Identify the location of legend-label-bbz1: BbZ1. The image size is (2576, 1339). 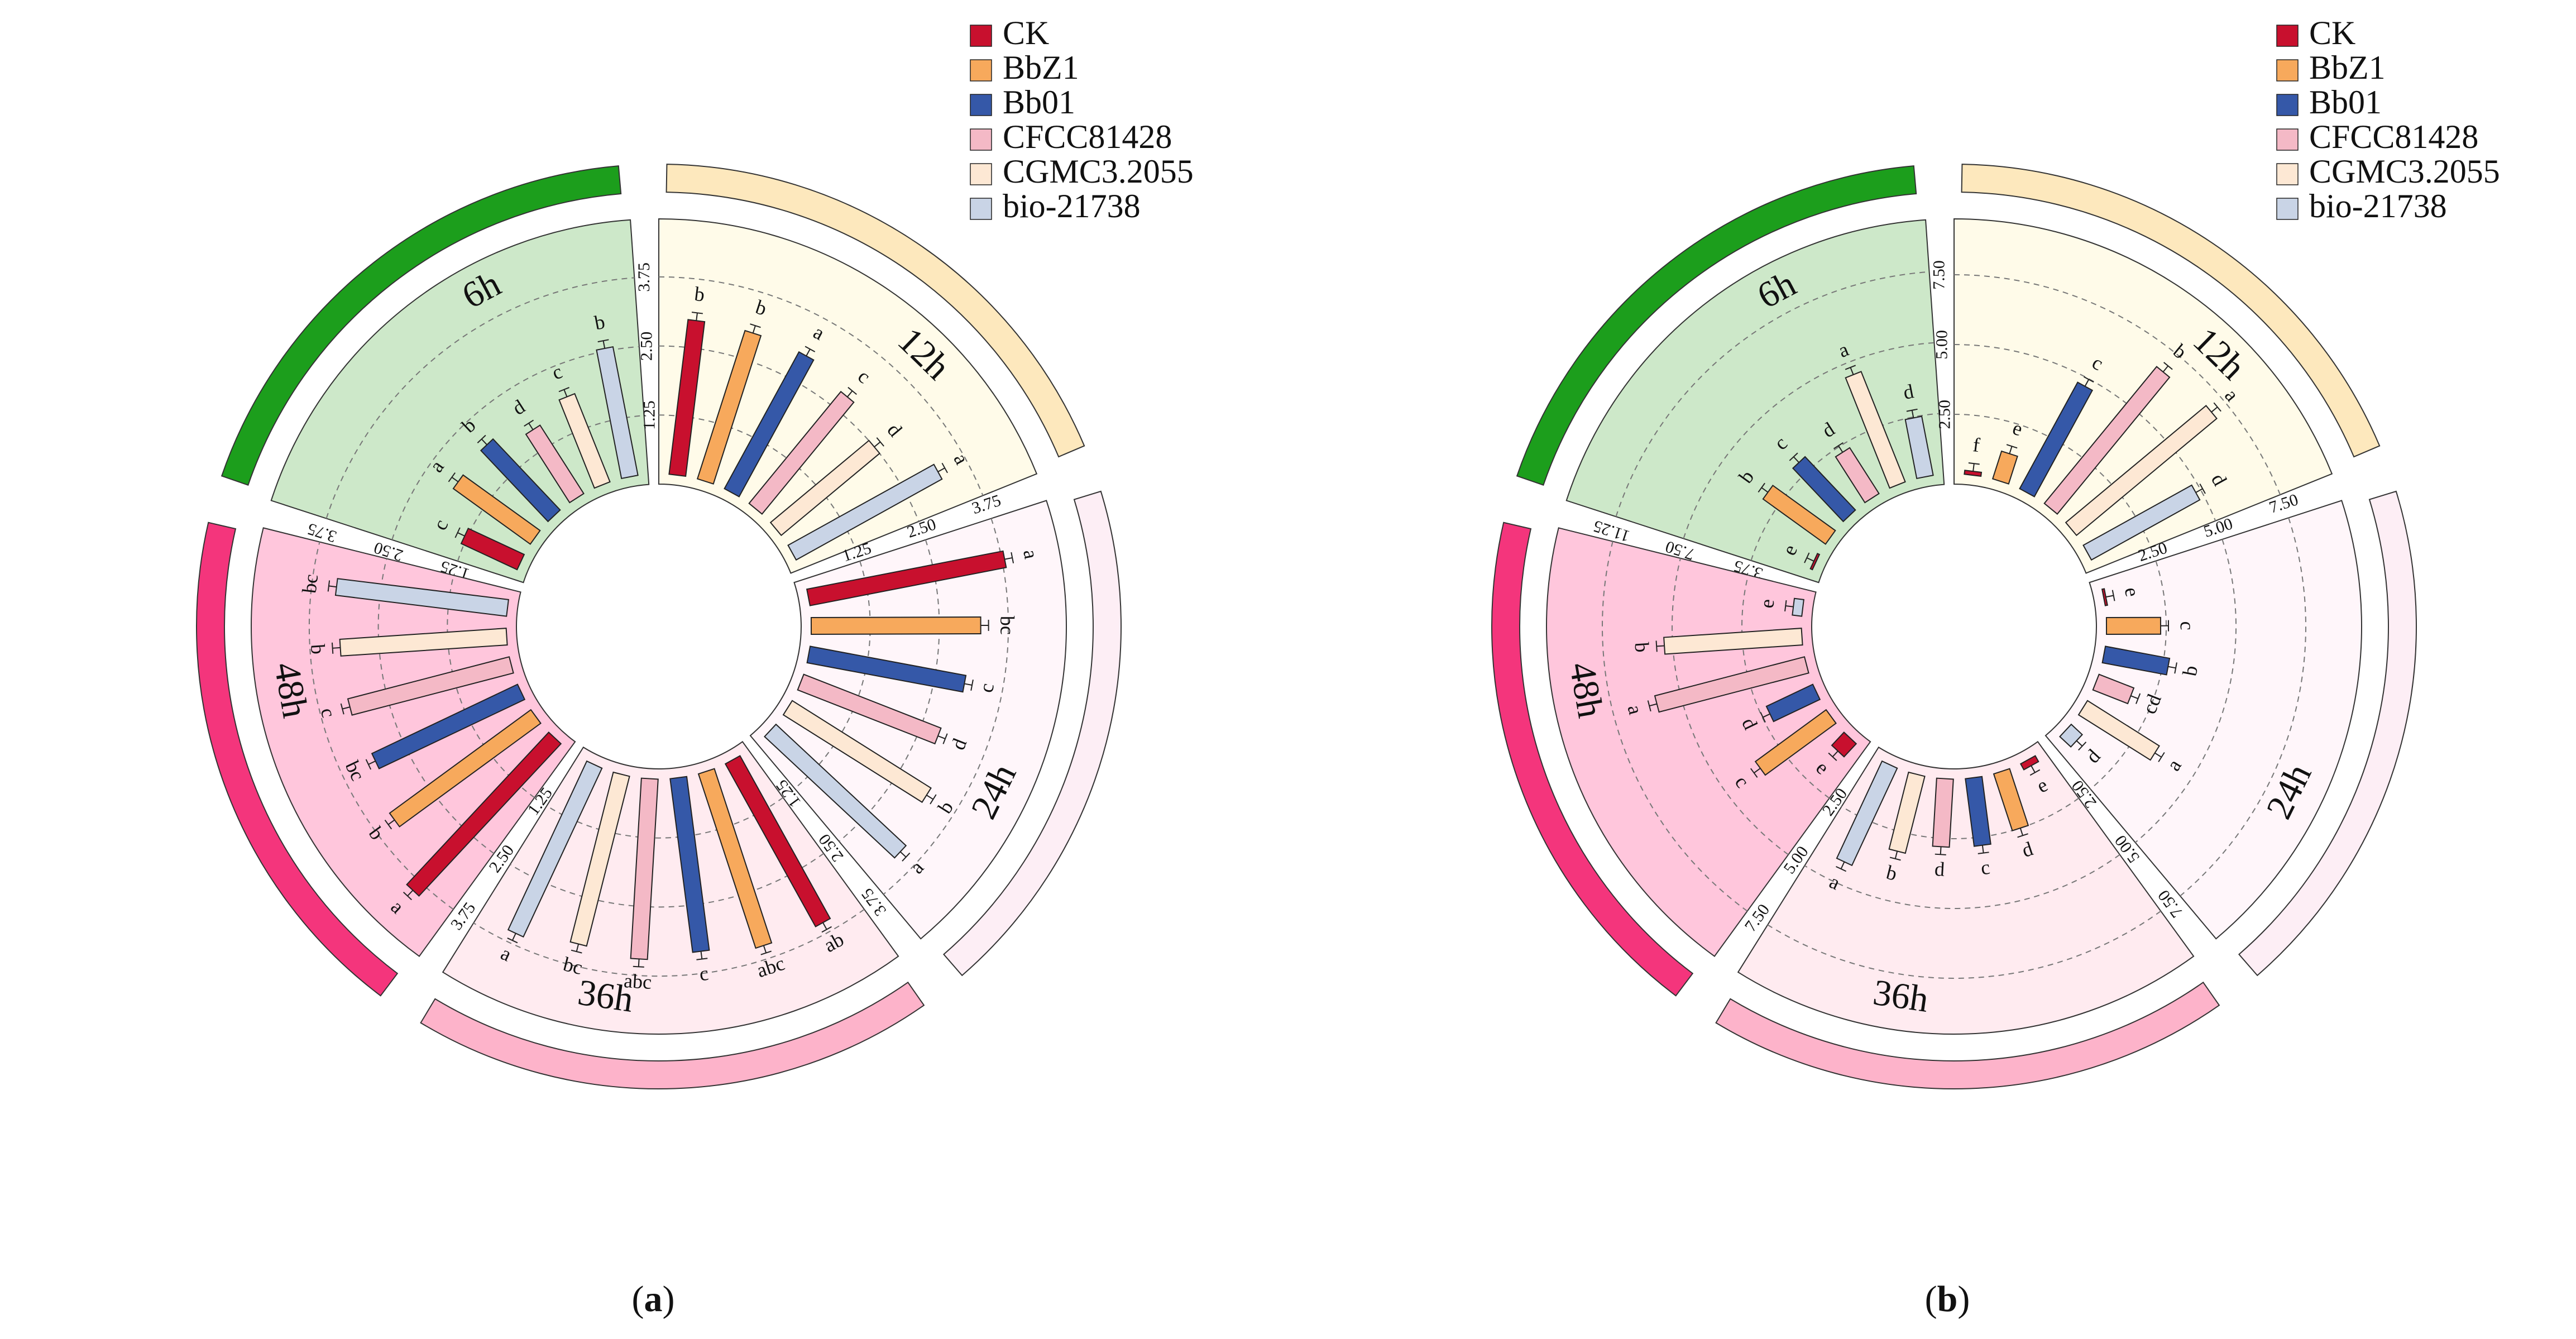
(2347, 67).